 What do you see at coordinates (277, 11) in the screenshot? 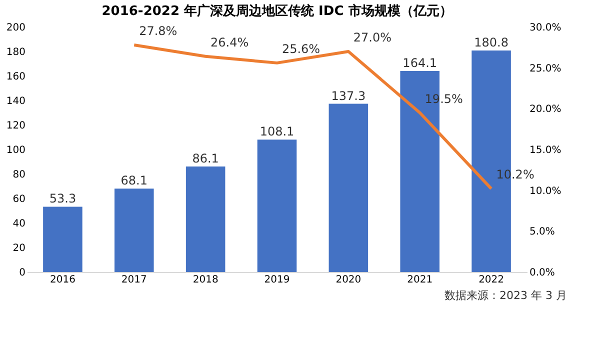
I see `chart-title: 2016-2022 年广深及周边地区传统 IDC 市场规模（亿元）` at bounding box center [277, 11].